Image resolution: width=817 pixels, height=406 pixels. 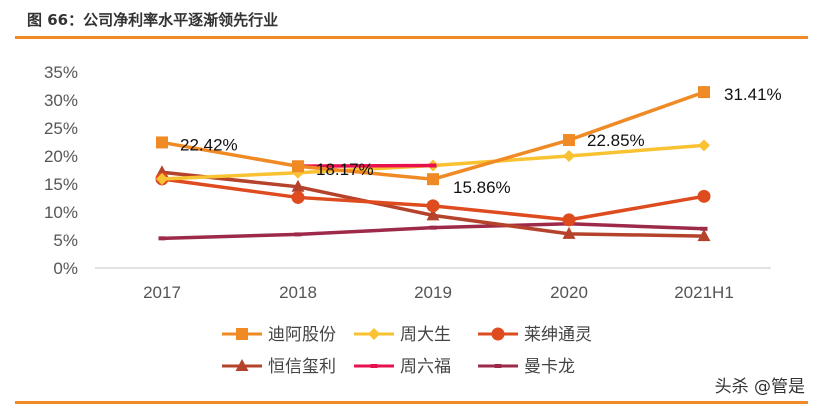 I want to click on y-tick-label: 20%, so click(x=61, y=156).